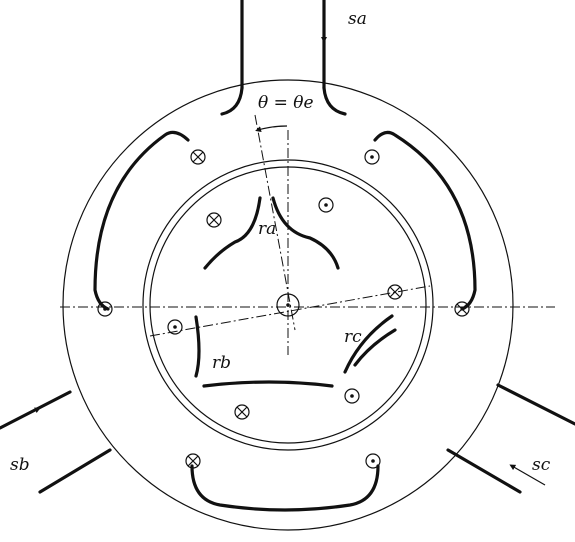 The width and height of the screenshot is (575, 542). Describe the element at coordinates (221, 363) in the screenshot. I see `label-rb: rb` at that location.